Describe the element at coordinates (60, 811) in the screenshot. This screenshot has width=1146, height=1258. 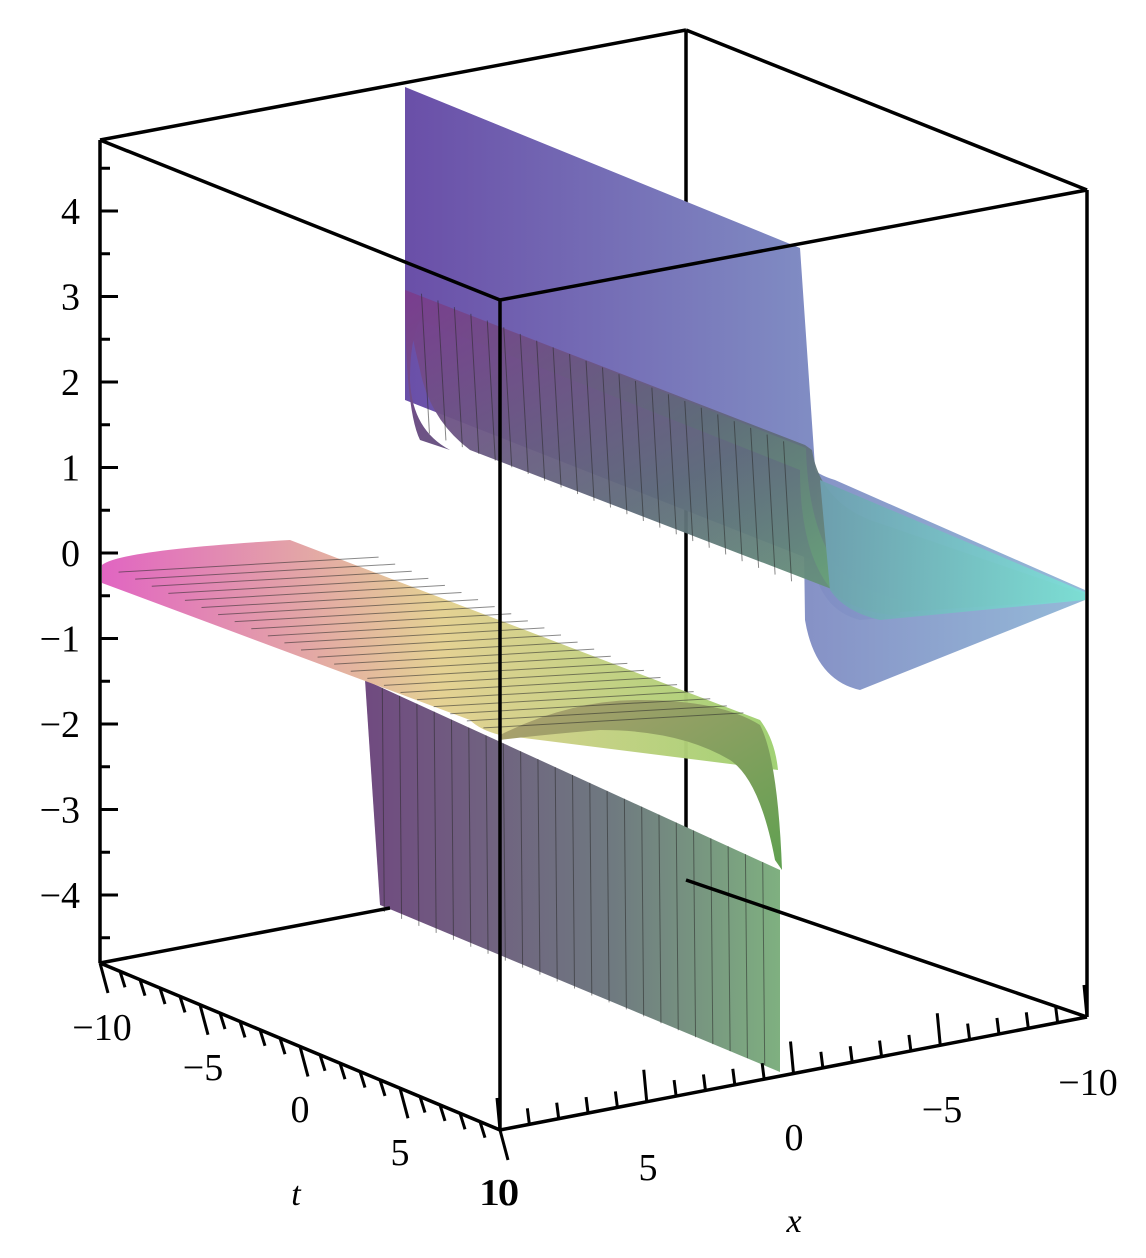
I see `z-tick-label: −3` at that location.